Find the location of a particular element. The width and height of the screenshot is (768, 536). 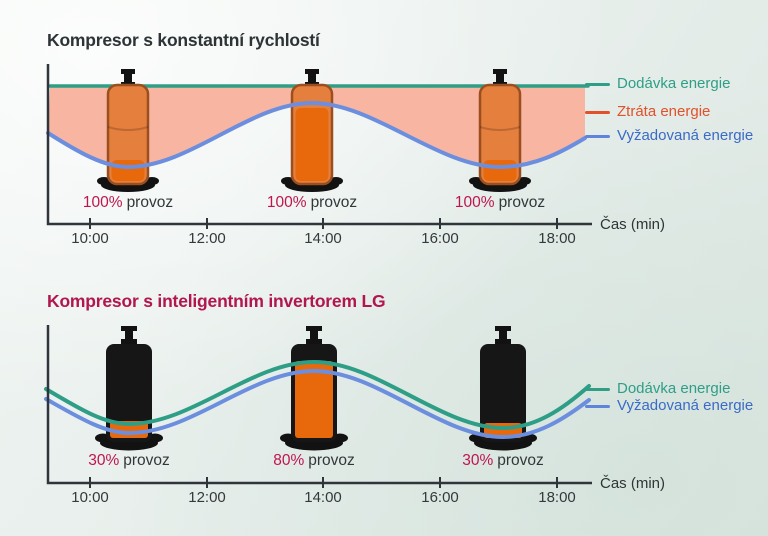

bottom-axis-ticks is located at coordinates (323, 482).